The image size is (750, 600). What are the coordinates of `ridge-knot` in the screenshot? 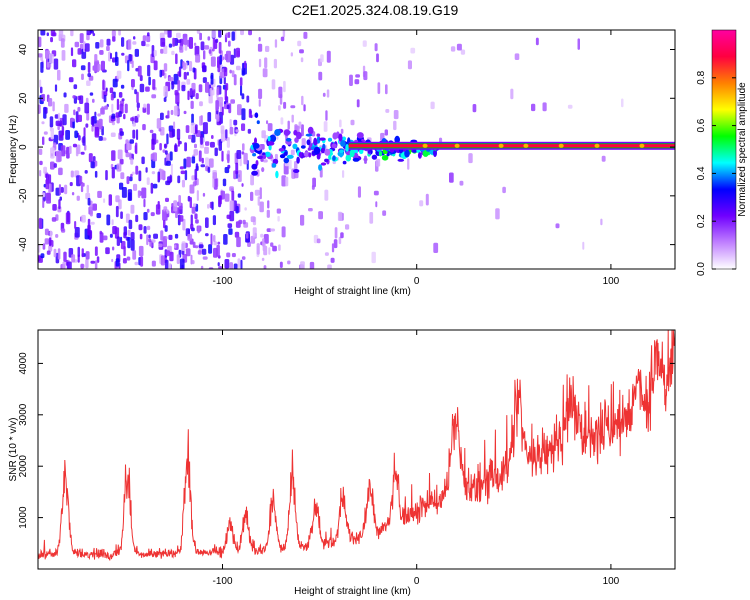 It's located at (642, 145).